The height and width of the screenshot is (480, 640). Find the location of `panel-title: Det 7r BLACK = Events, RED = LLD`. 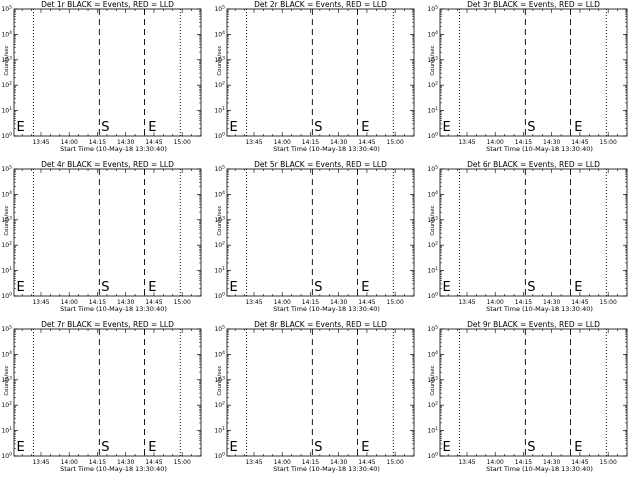

panel-title: Det 7r BLACK = Events, RED = LLD is located at coordinates (107, 324).